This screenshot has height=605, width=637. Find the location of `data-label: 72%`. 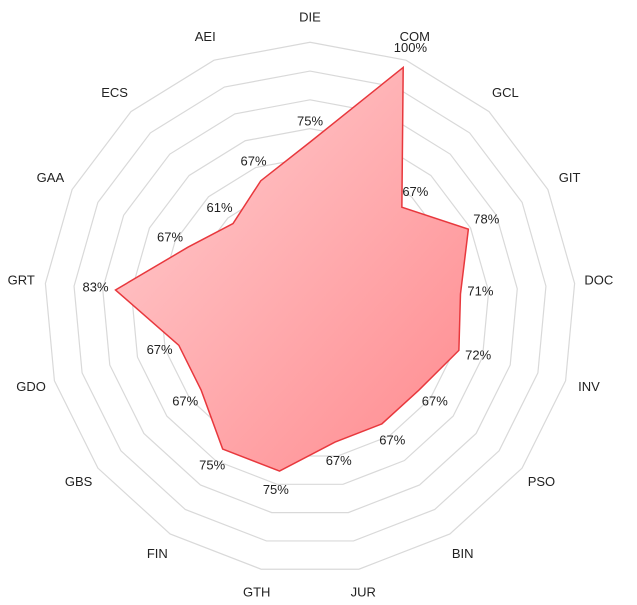

data-label: 72% is located at coordinates (478, 354).